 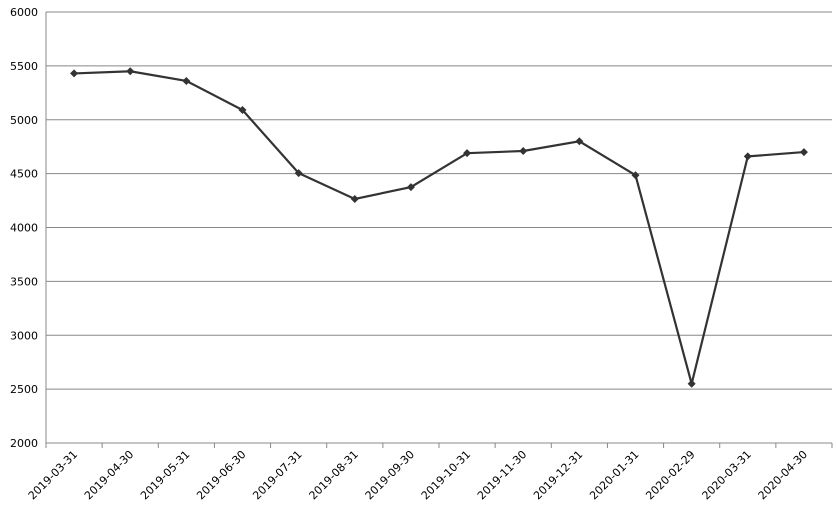 What do you see at coordinates (277, 475) in the screenshot?
I see `x-tick-label: 2019-07-31` at bounding box center [277, 475].